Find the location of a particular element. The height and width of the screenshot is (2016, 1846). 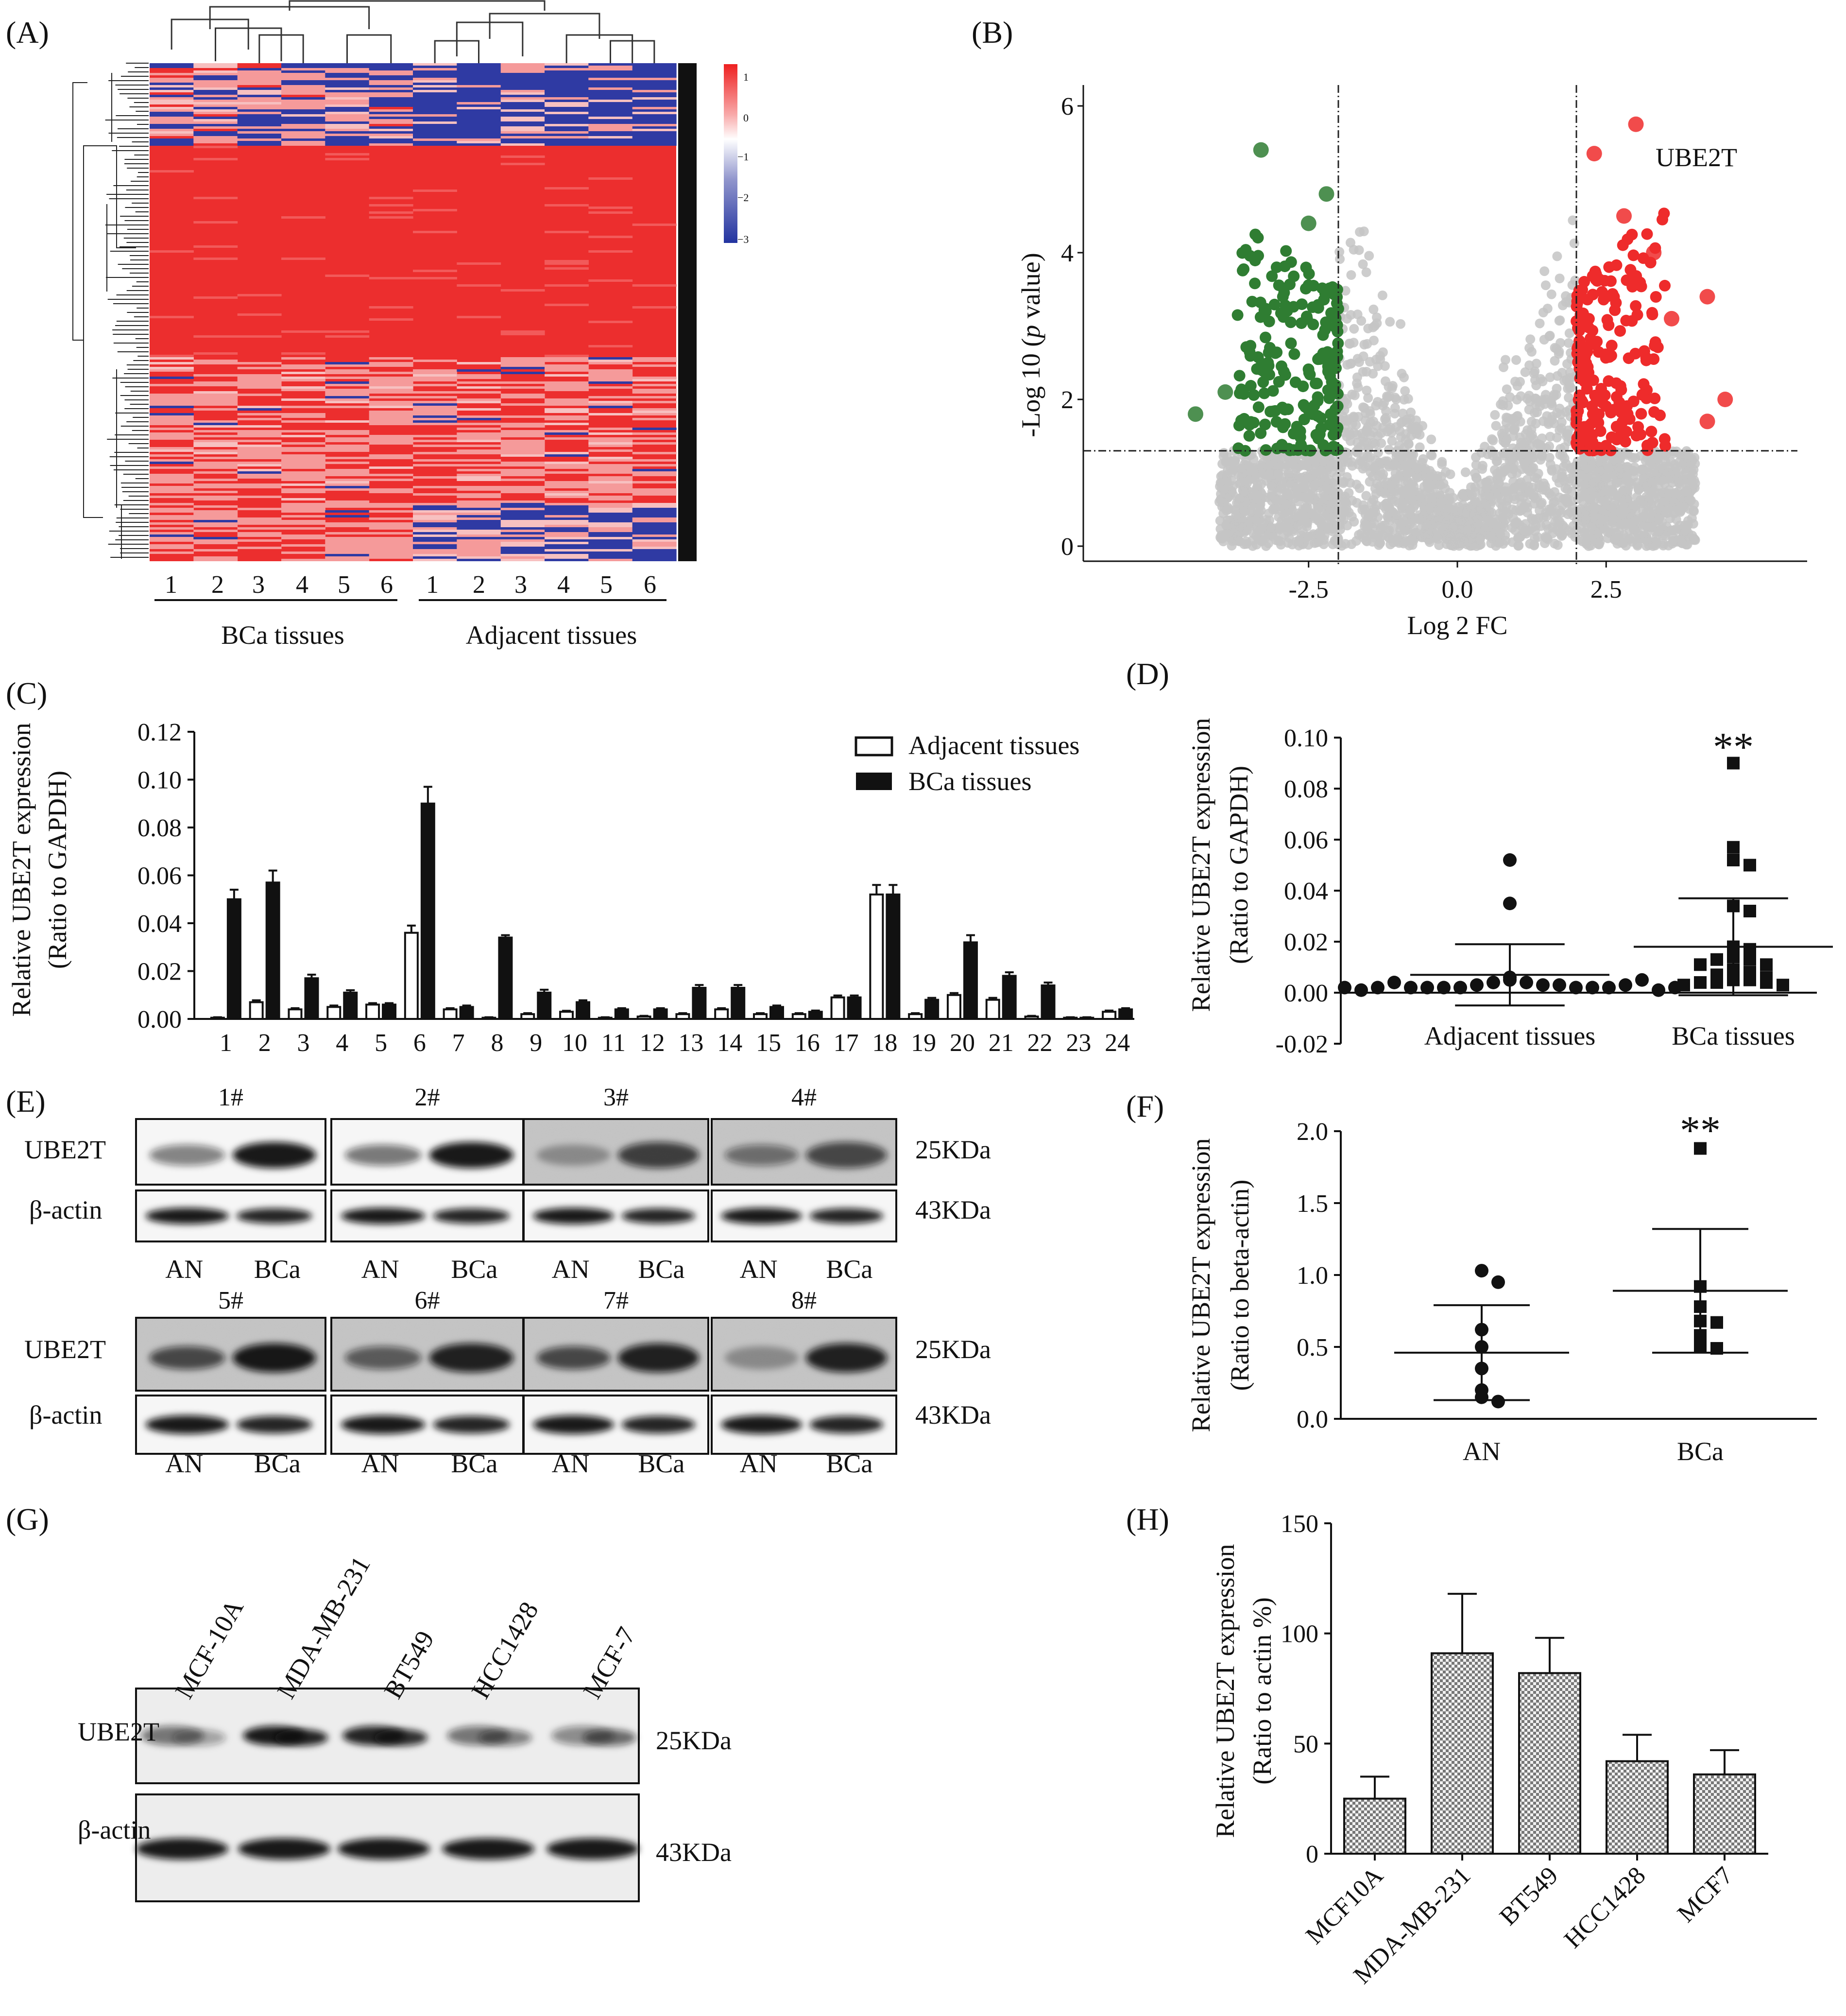

bar is located at coordinates (1725, 1814).